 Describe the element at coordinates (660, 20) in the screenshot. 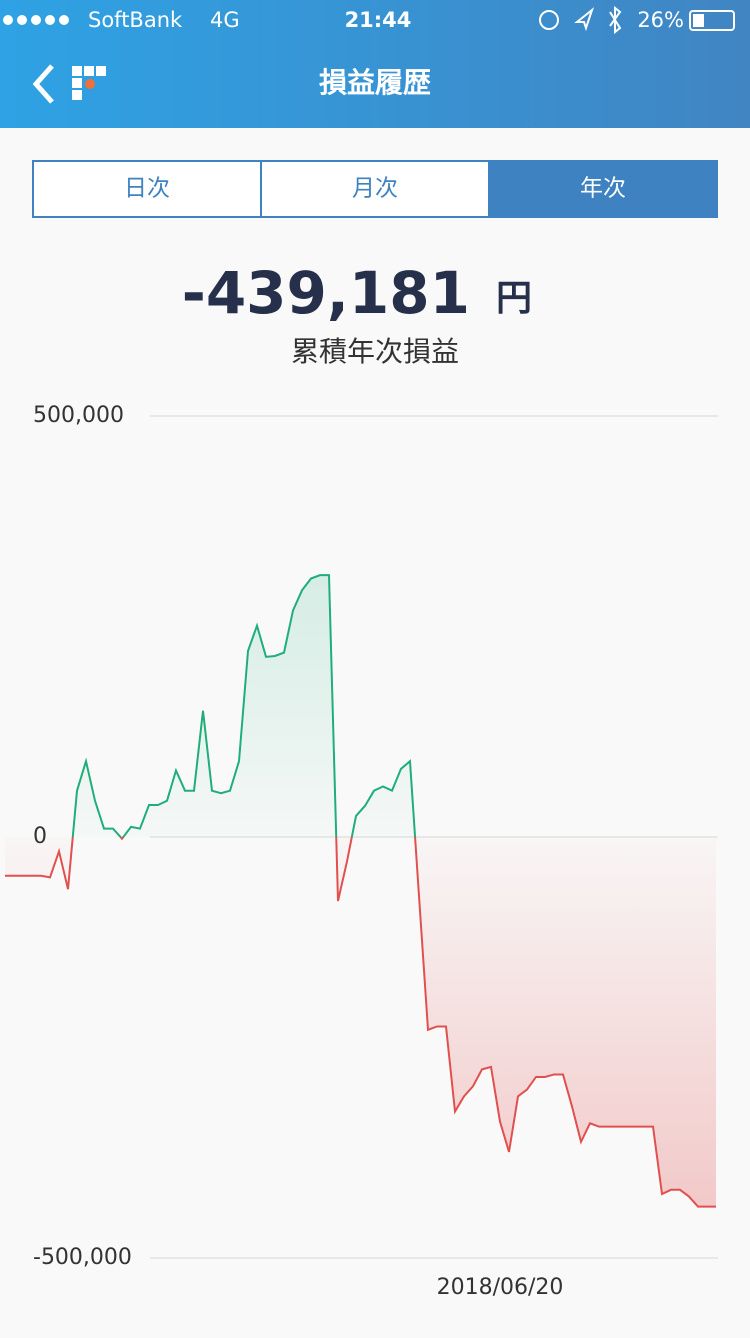

I see `battery-text: 26%` at that location.